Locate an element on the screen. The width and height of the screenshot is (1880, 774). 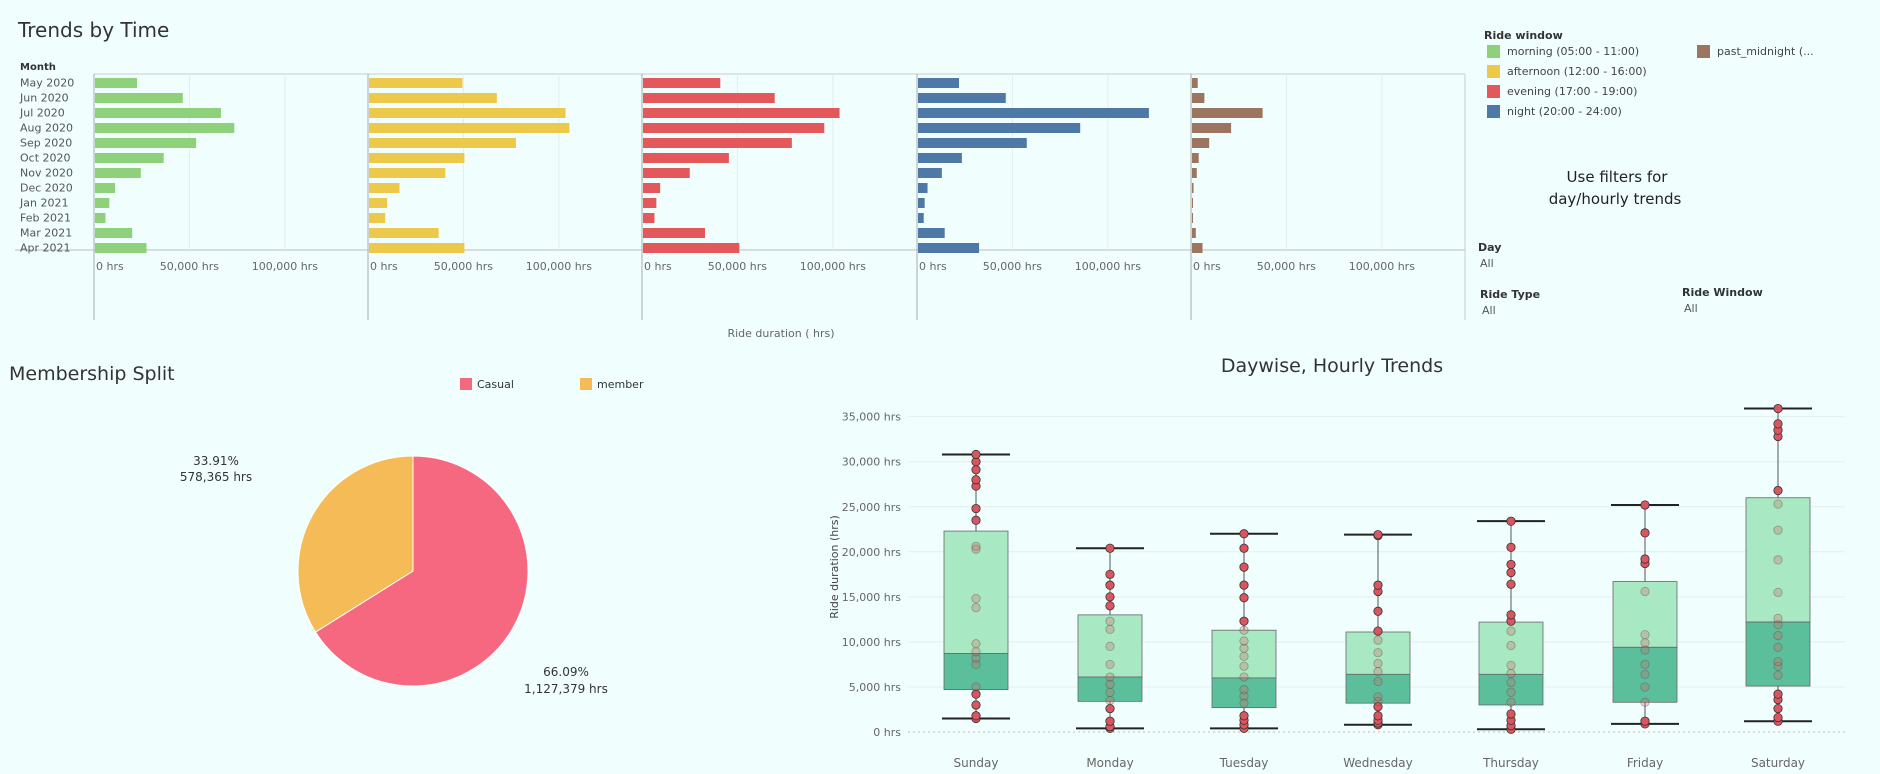
legend-item-label: evening (17:00 - 19:00) is located at coordinates (1572, 91).